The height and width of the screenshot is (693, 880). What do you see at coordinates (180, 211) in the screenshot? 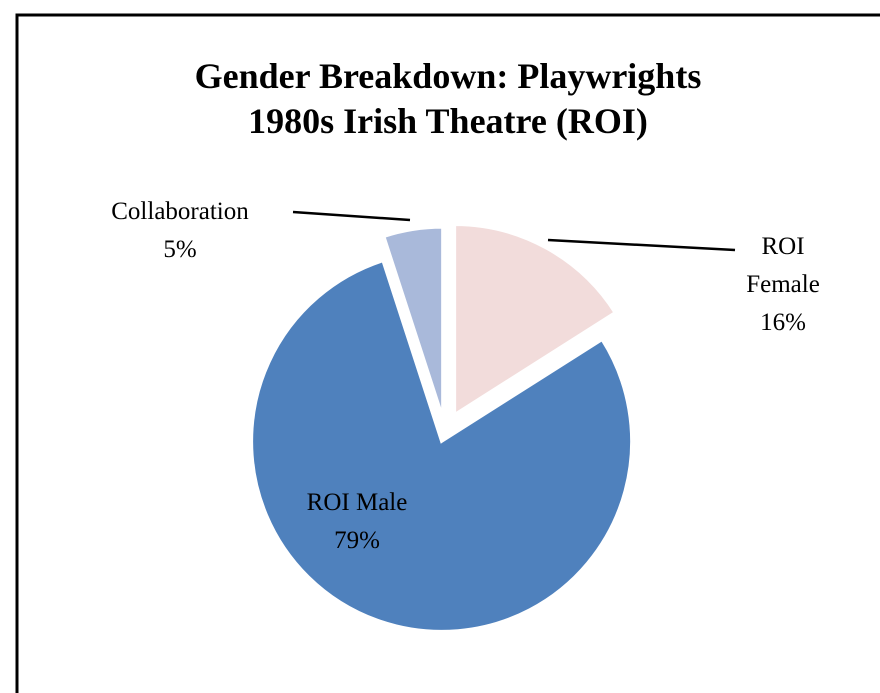
I see `slice-label: Collaboration` at bounding box center [180, 211].